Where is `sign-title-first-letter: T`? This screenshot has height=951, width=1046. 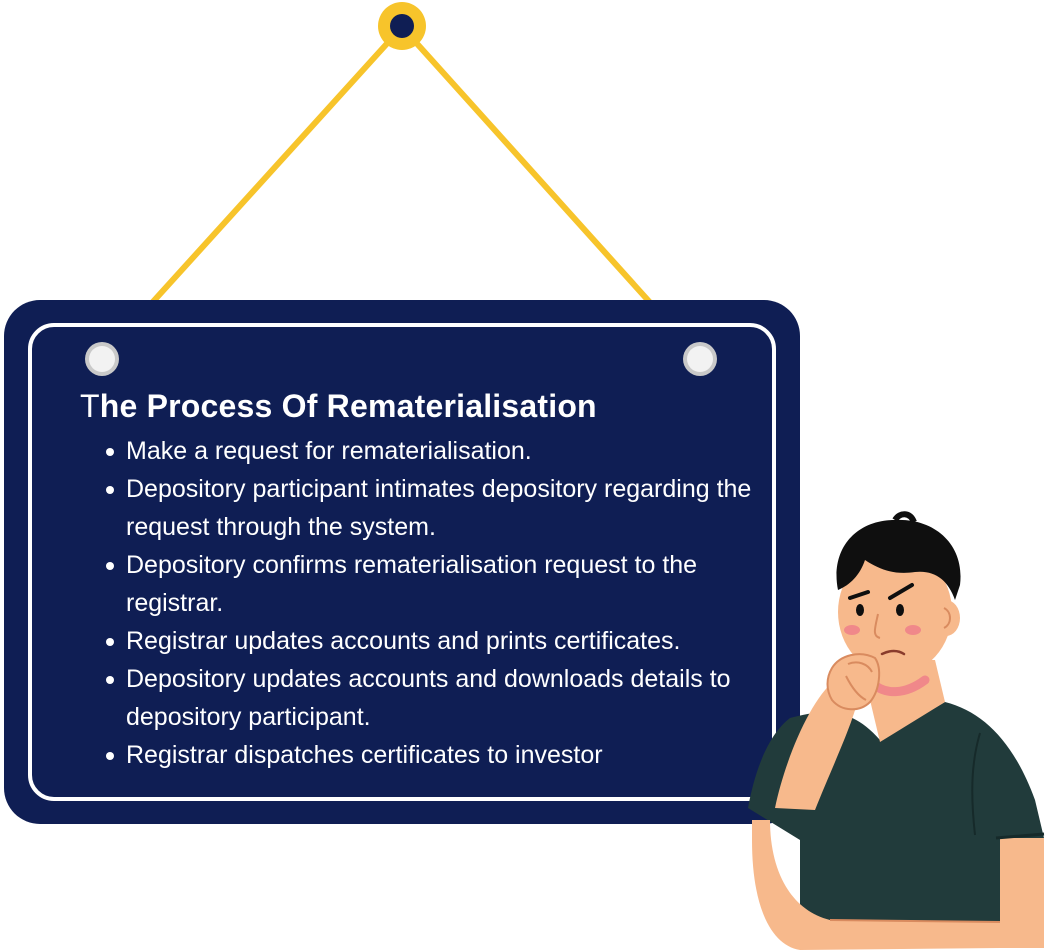 sign-title-first-letter: T is located at coordinates (90, 406).